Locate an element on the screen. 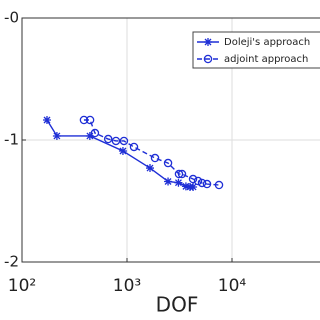 The image size is (320, 320). legend-label: adjoint approach is located at coordinates (266, 59).